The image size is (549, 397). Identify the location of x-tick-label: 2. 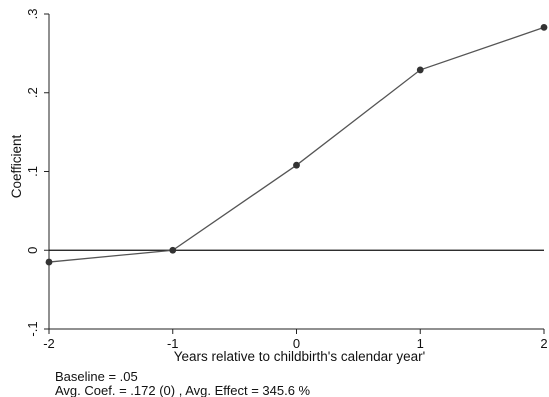
(543, 343).